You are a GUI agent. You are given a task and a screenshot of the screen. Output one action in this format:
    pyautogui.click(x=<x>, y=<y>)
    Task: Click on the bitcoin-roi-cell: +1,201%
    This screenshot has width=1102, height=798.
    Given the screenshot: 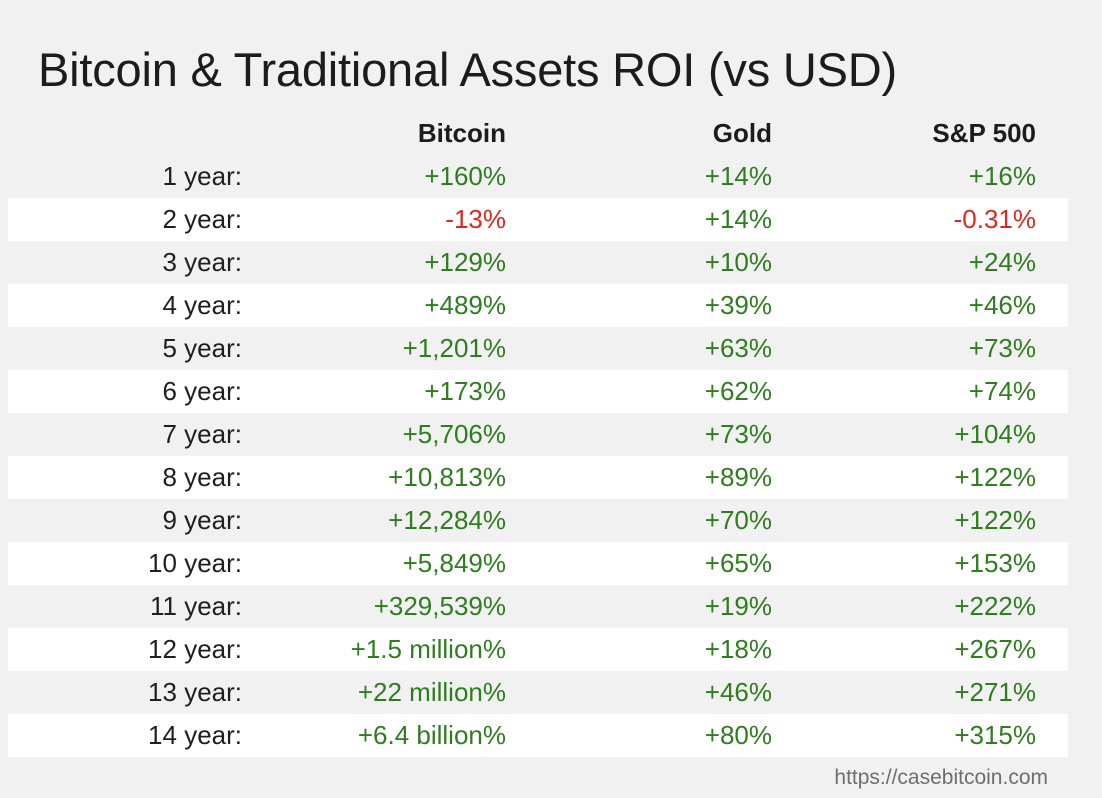 What is the action you would take?
    pyautogui.click(x=454, y=348)
    